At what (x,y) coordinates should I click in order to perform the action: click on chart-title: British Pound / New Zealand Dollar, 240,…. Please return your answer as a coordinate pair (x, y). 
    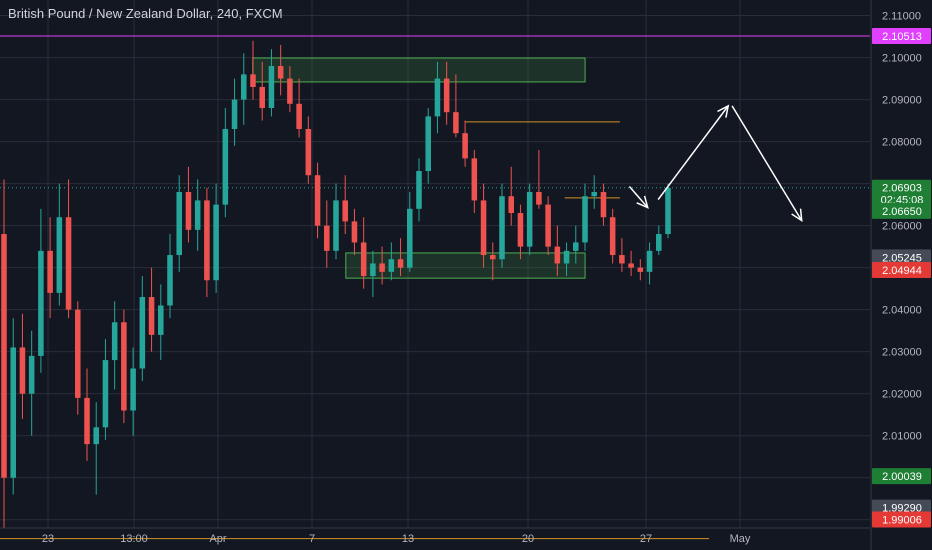
    Looking at the image, I should click on (145, 13).